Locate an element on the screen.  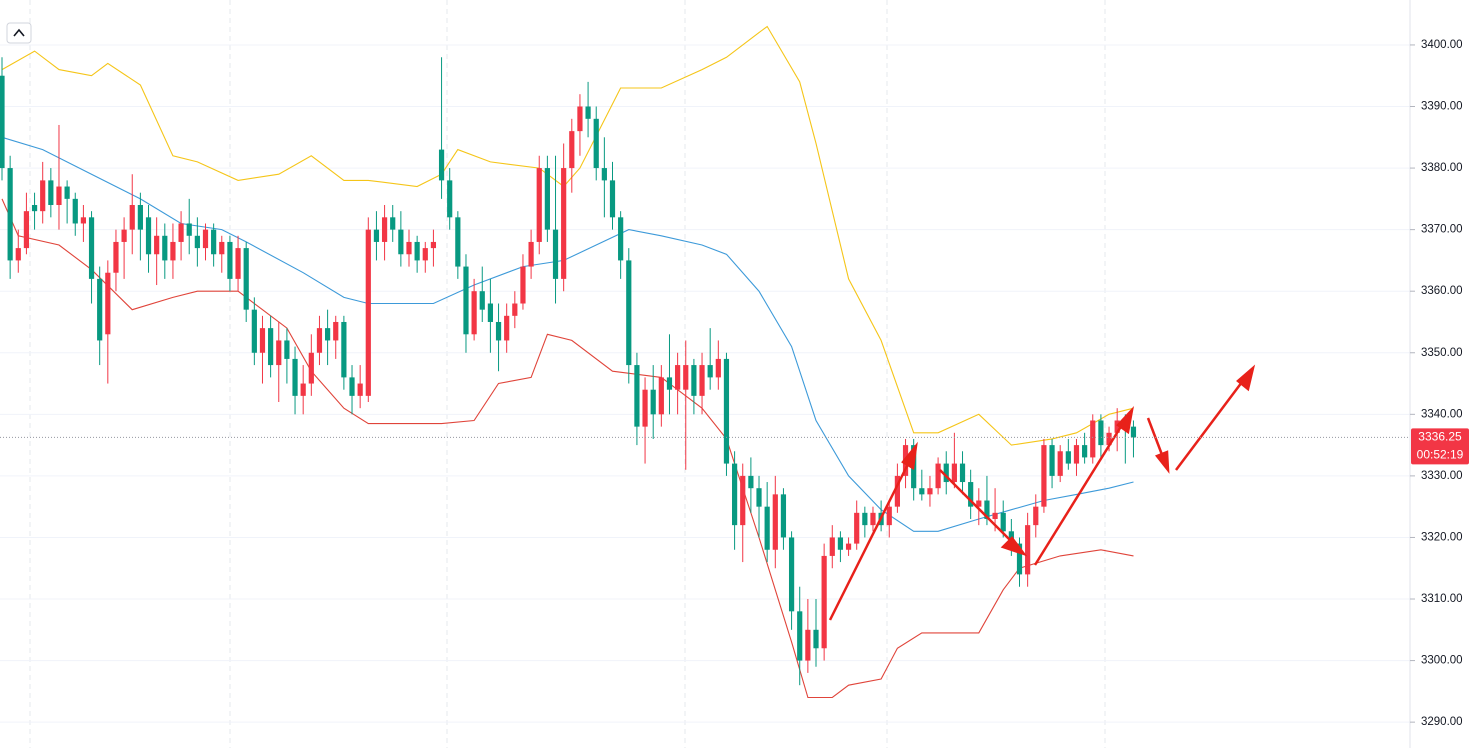
y-tick-label: 3370.00 is located at coordinates (1442, 230).